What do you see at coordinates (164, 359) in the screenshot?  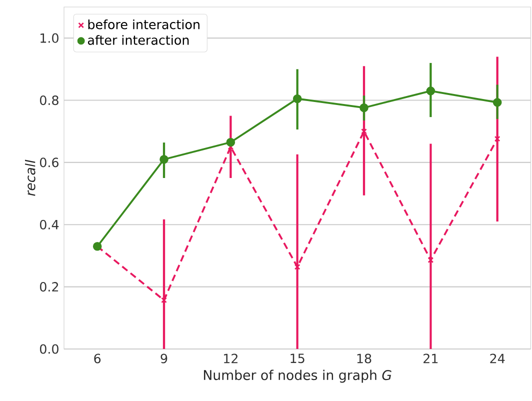 I see `x-tick-label: 9` at bounding box center [164, 359].